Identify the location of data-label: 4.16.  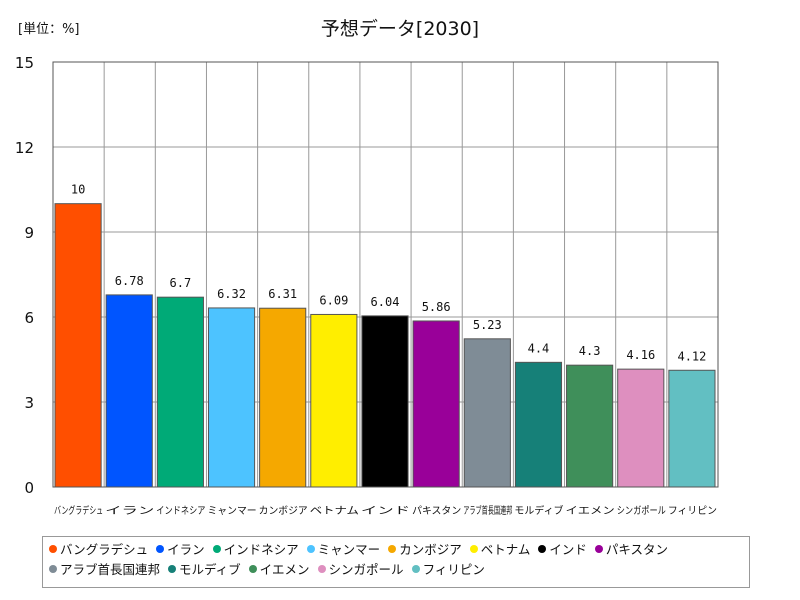
(640, 355).